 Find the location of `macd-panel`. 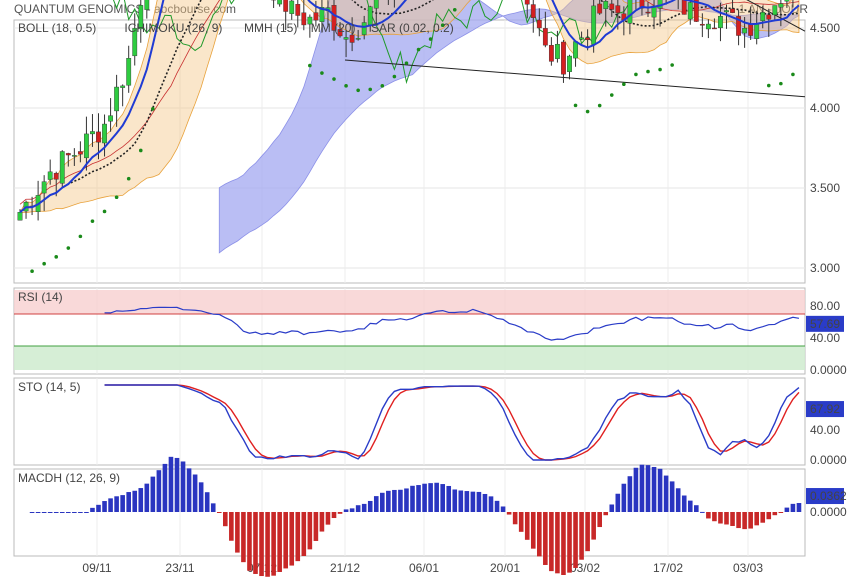

macd-panel is located at coordinates (409, 512).